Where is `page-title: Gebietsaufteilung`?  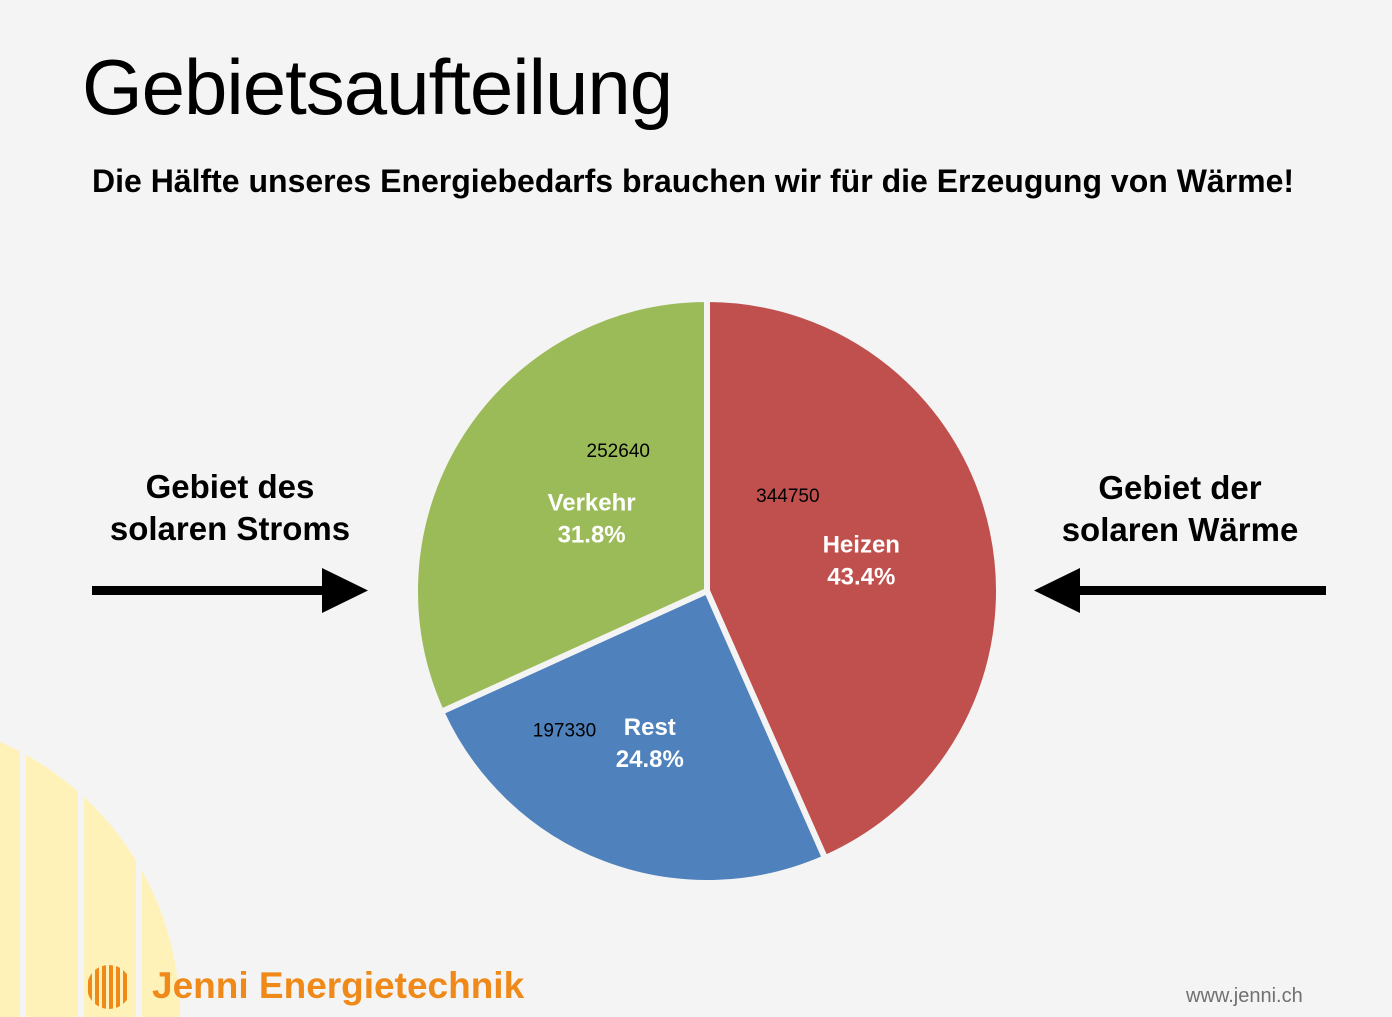
page-title: Gebietsaufteilung is located at coordinates (377, 87).